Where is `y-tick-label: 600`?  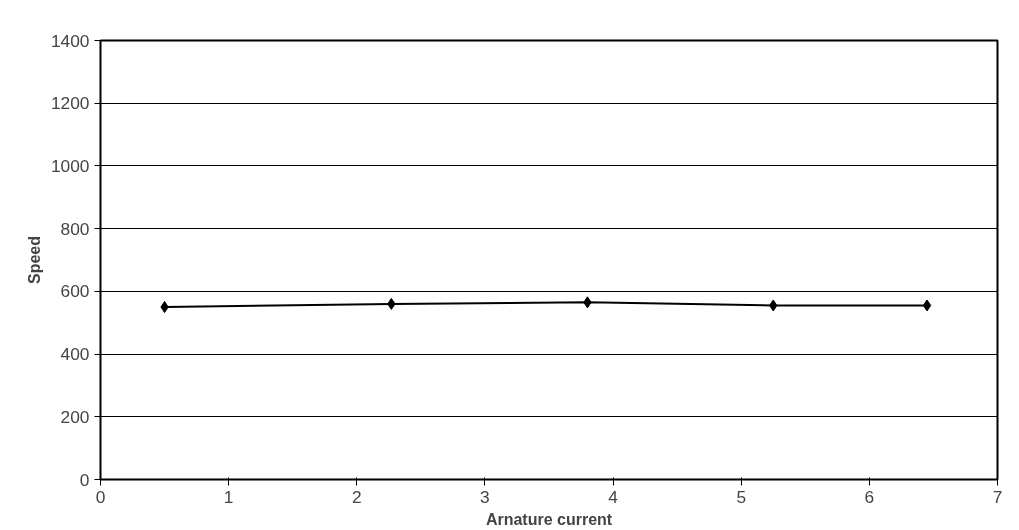 y-tick-label: 600 is located at coordinates (75, 291).